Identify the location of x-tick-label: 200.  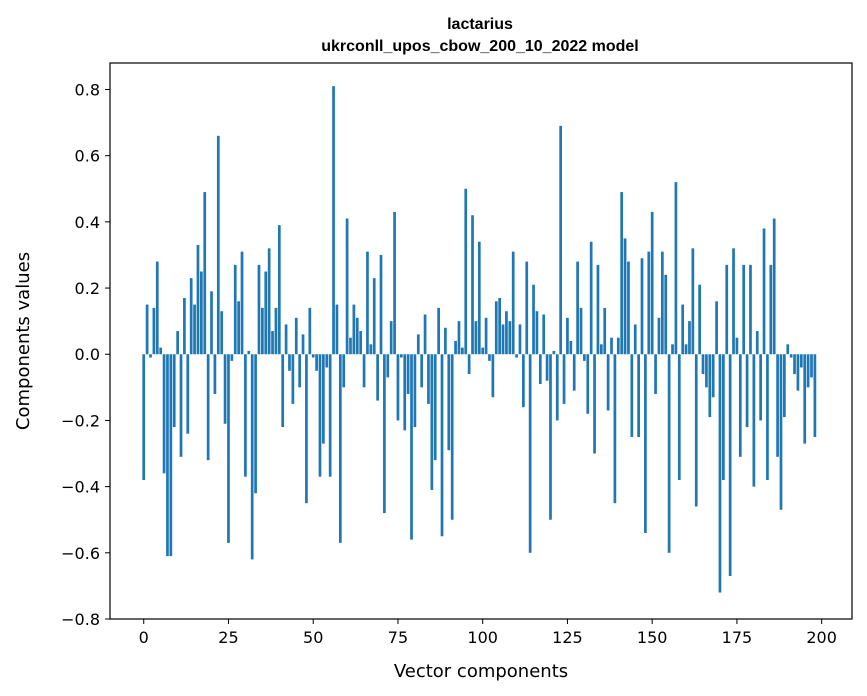
(821, 637).